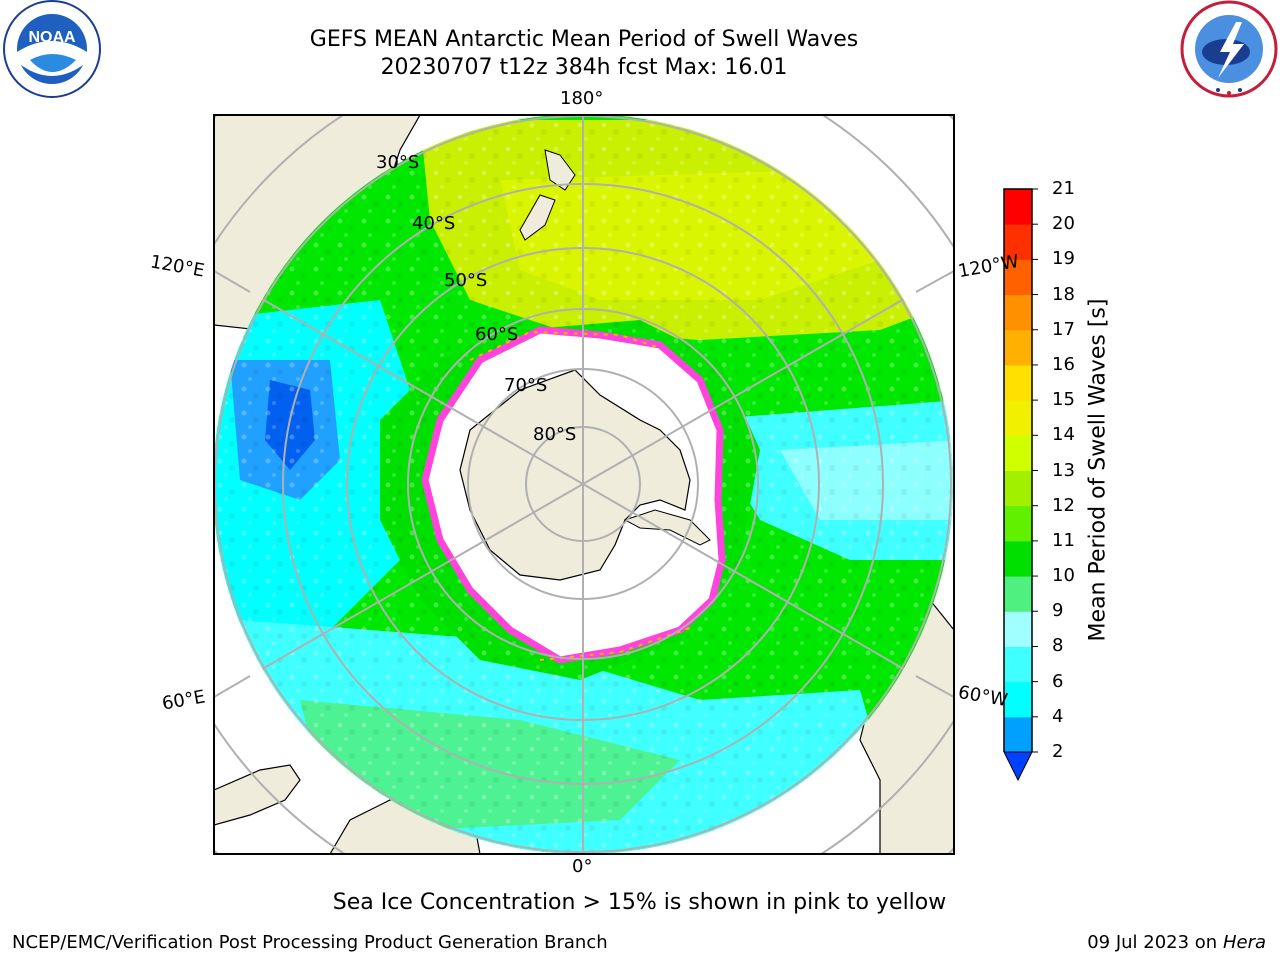 This screenshot has width=1280, height=960. I want to click on antarctic-peninsula, so click(667, 527).